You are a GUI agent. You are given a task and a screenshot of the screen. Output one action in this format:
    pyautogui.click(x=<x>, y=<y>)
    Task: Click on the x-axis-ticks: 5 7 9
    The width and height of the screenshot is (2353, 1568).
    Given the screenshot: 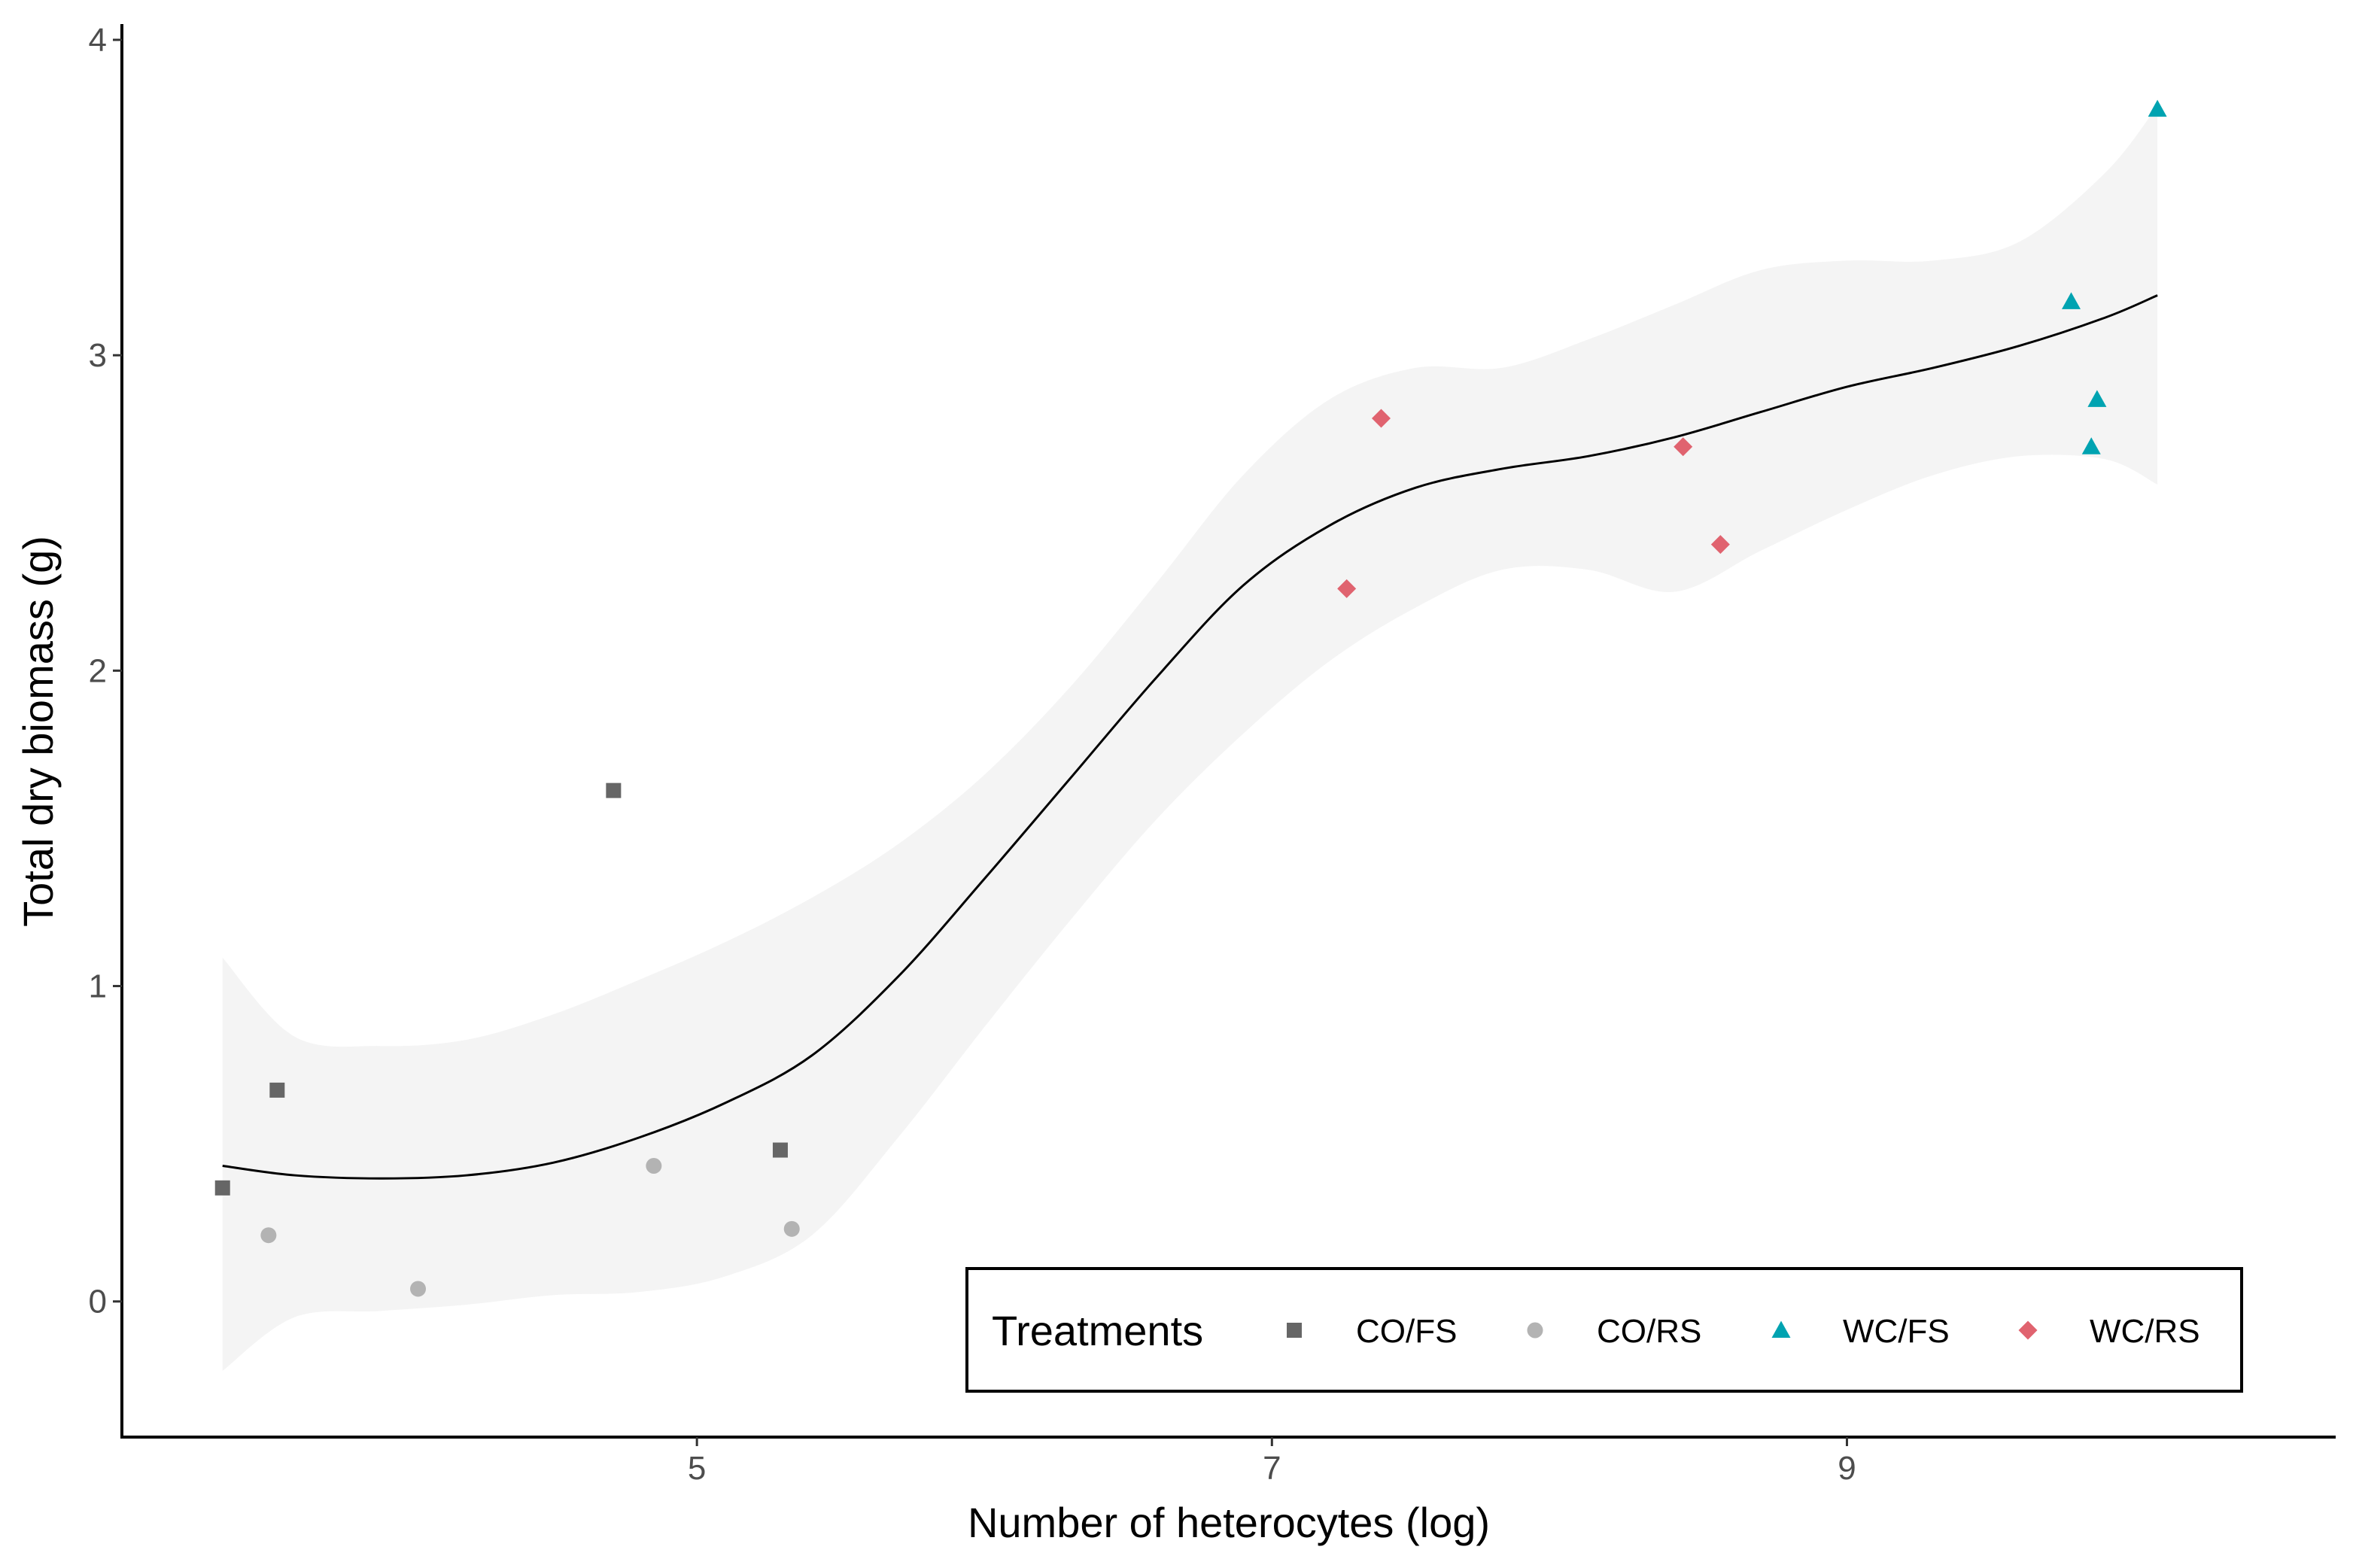 What is the action you would take?
    pyautogui.click(x=1272, y=1462)
    